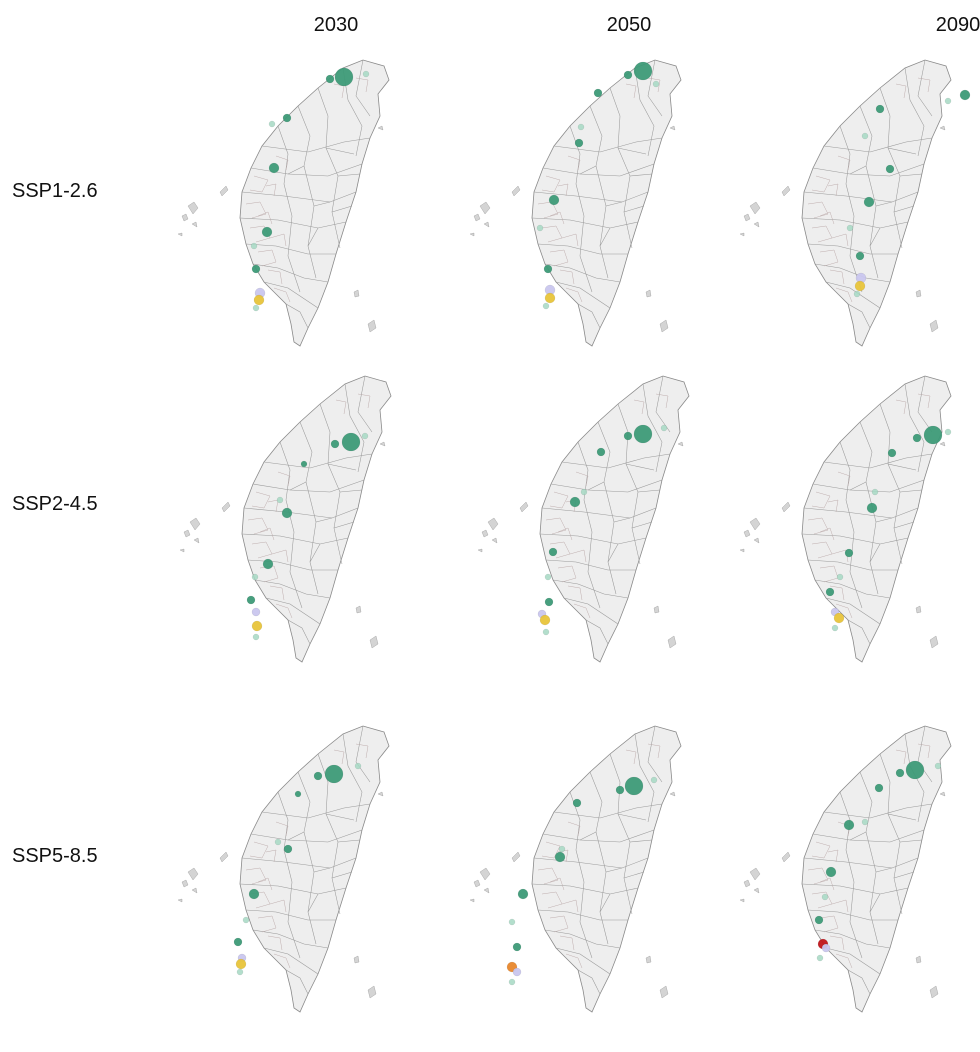 The height and width of the screenshot is (1052, 980). What do you see at coordinates (283, 869) in the screenshot?
I see `map-ssp5-8-5-2030` at bounding box center [283, 869].